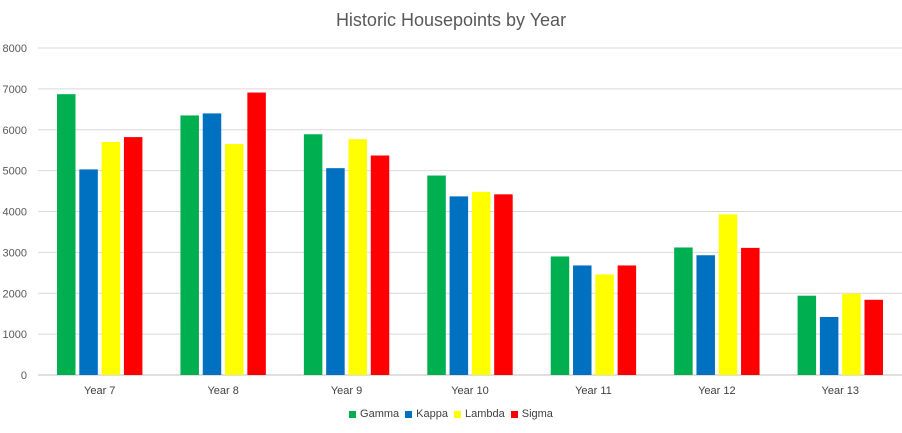 The width and height of the screenshot is (902, 433). I want to click on x-tick-label: Year 7, so click(99, 391).